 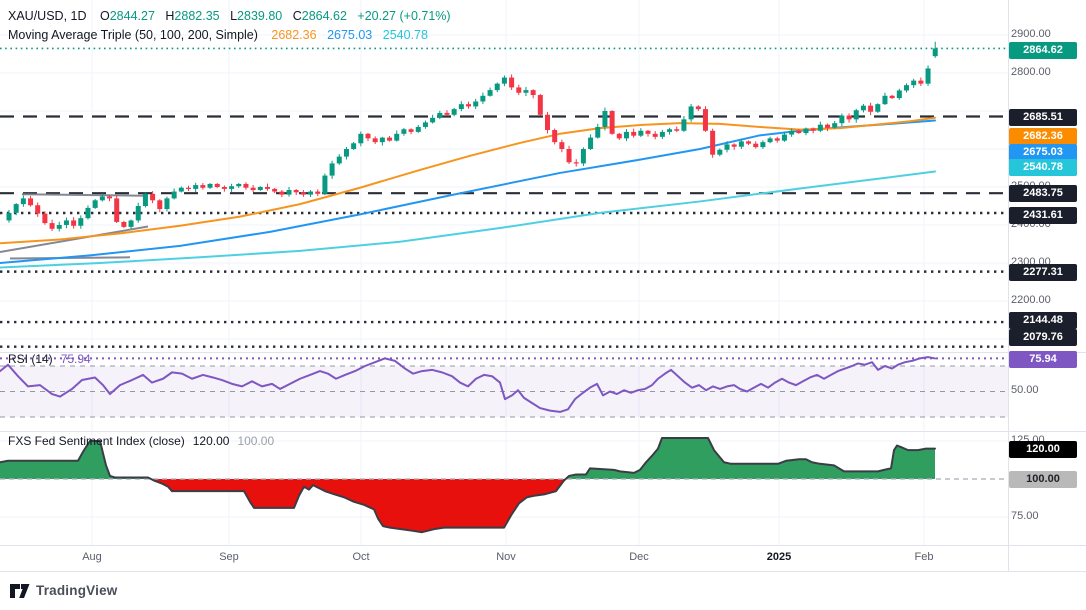 What do you see at coordinates (1043, 167) in the screenshot?
I see `price-badge: 2540.78` at bounding box center [1043, 167].